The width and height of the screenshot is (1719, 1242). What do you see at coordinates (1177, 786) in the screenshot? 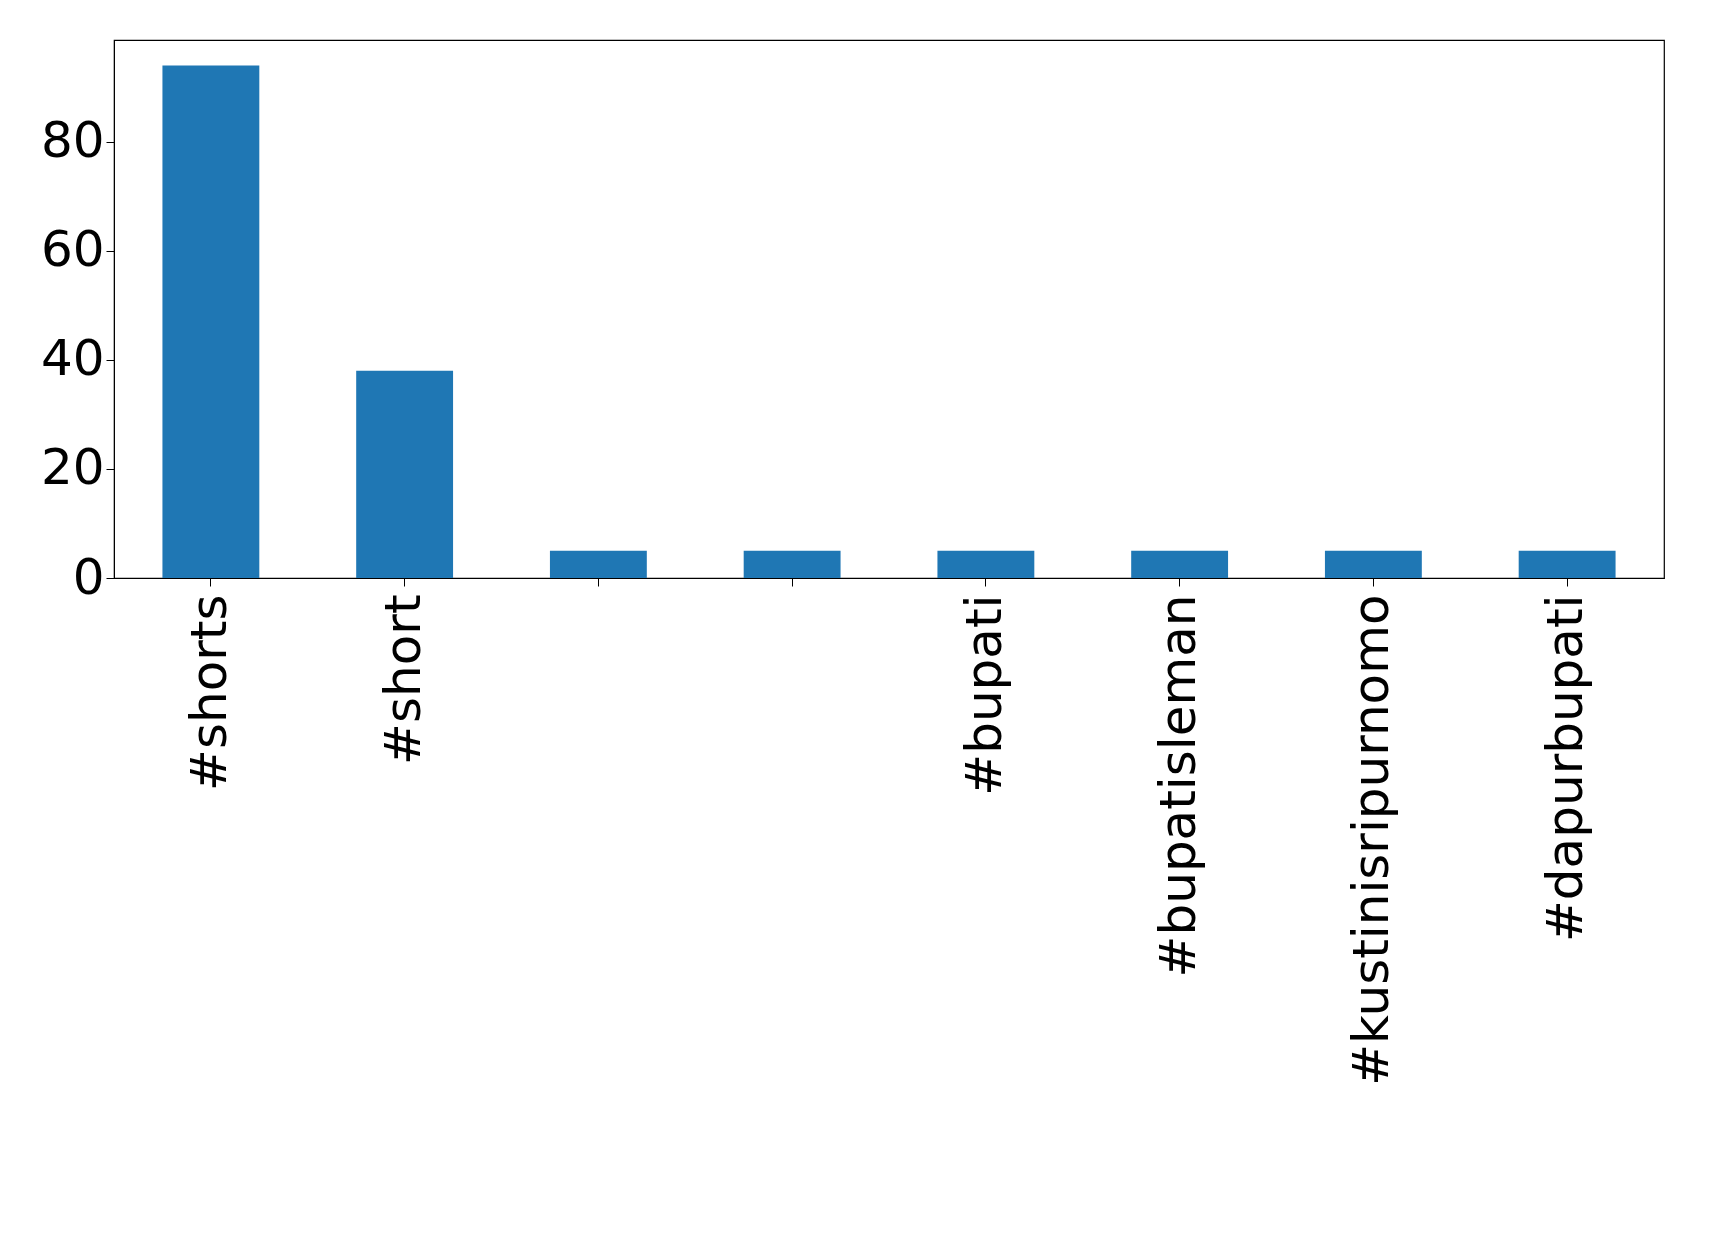
I see `x-tick-label: #bupatisleman` at bounding box center [1177, 786].